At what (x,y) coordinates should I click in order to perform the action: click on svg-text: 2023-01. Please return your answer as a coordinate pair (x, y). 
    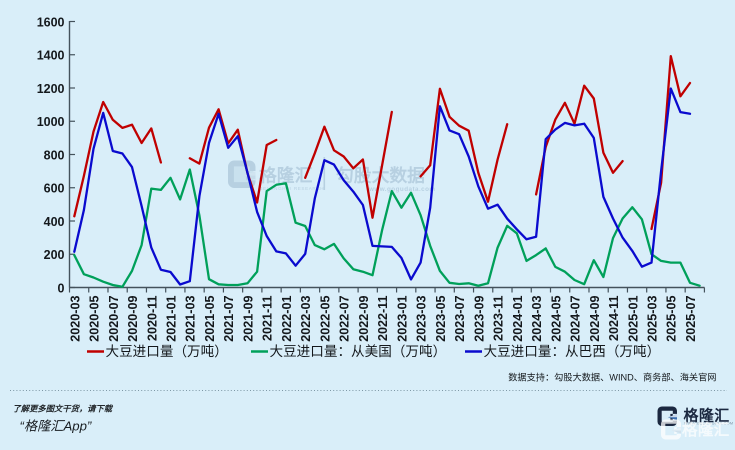
    Looking at the image, I should click on (402, 319).